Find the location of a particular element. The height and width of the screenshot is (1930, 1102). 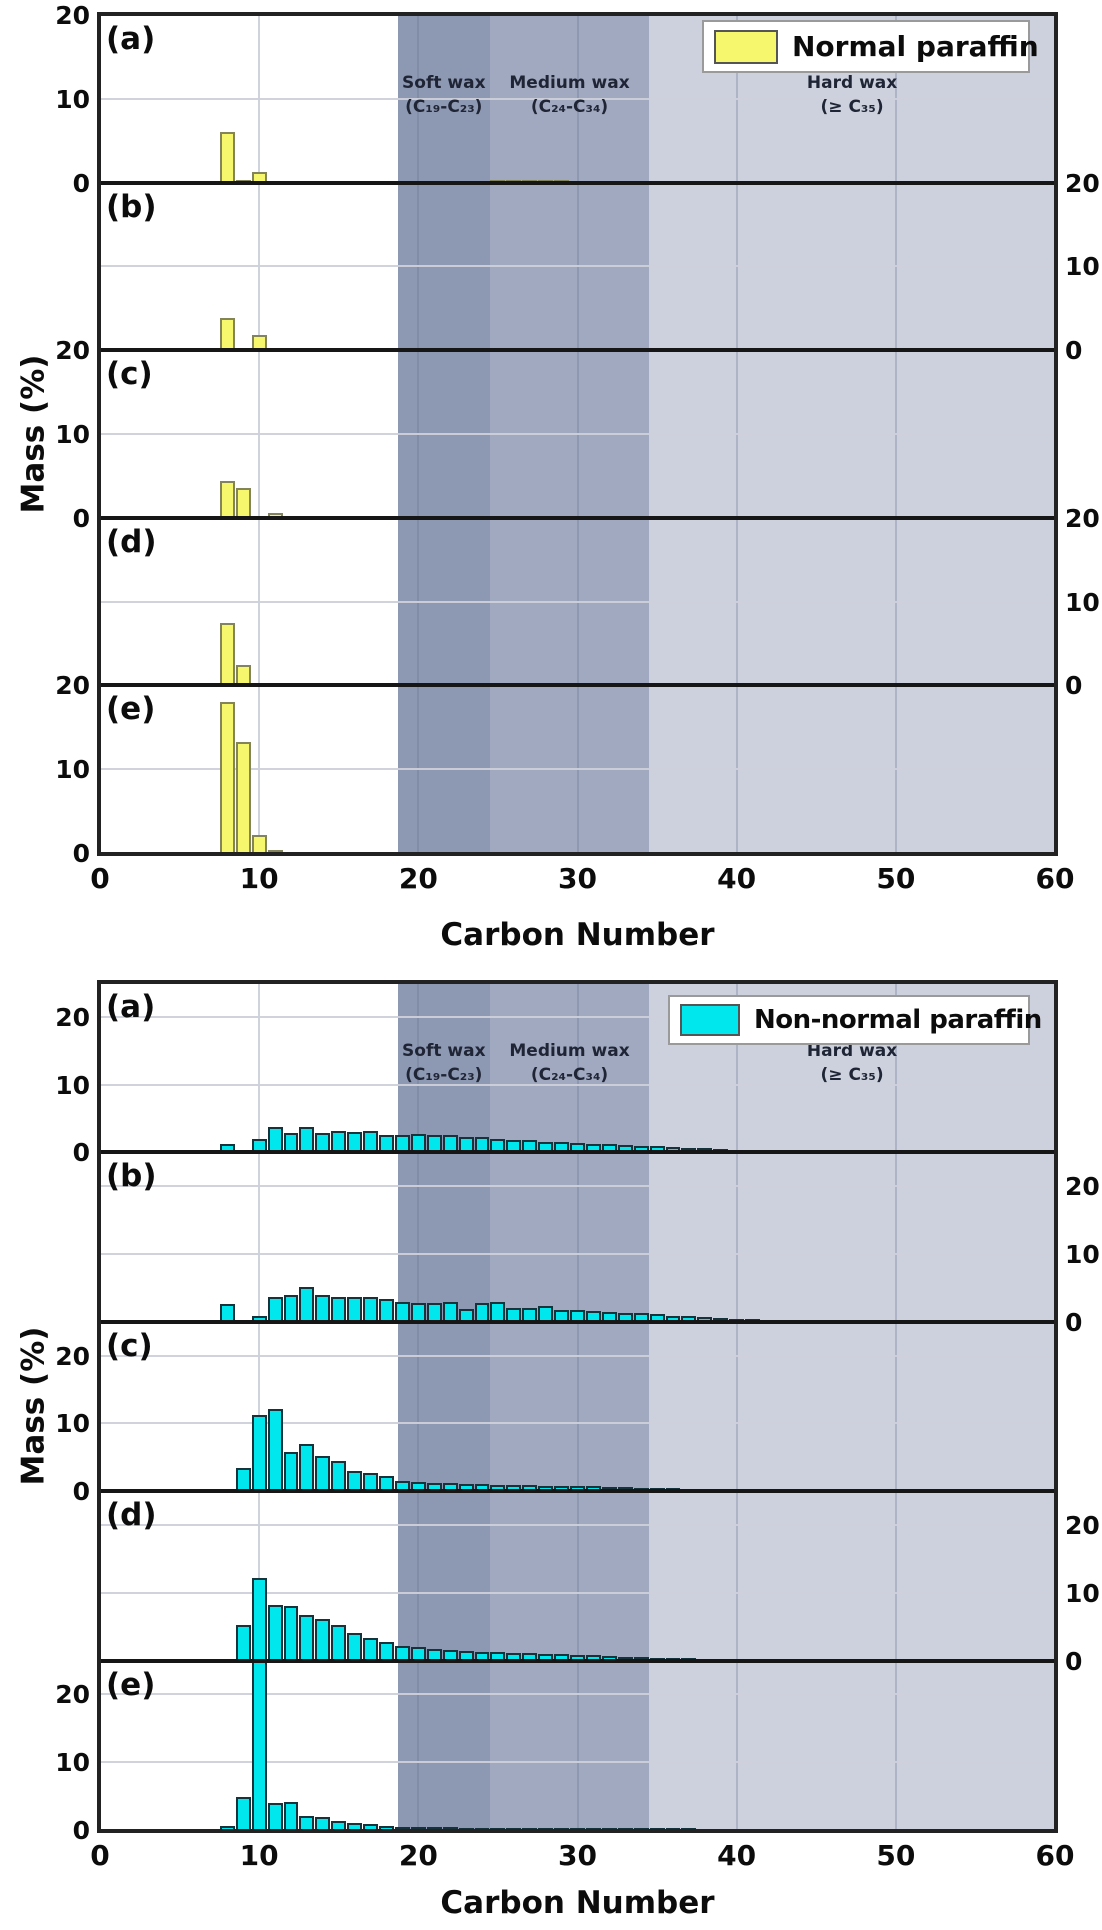

normal-paraffin-swatch is located at coordinates (746, 46).